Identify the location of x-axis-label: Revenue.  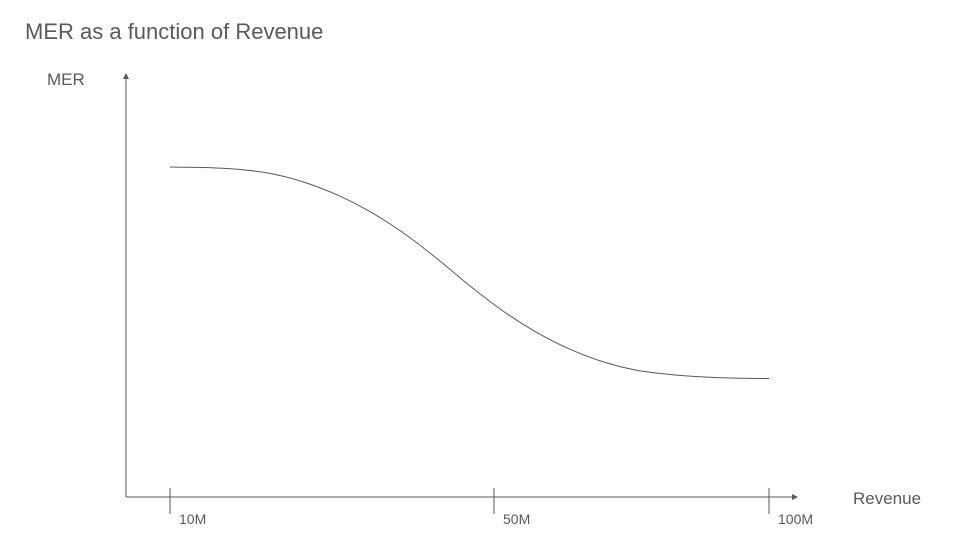
(887, 498).